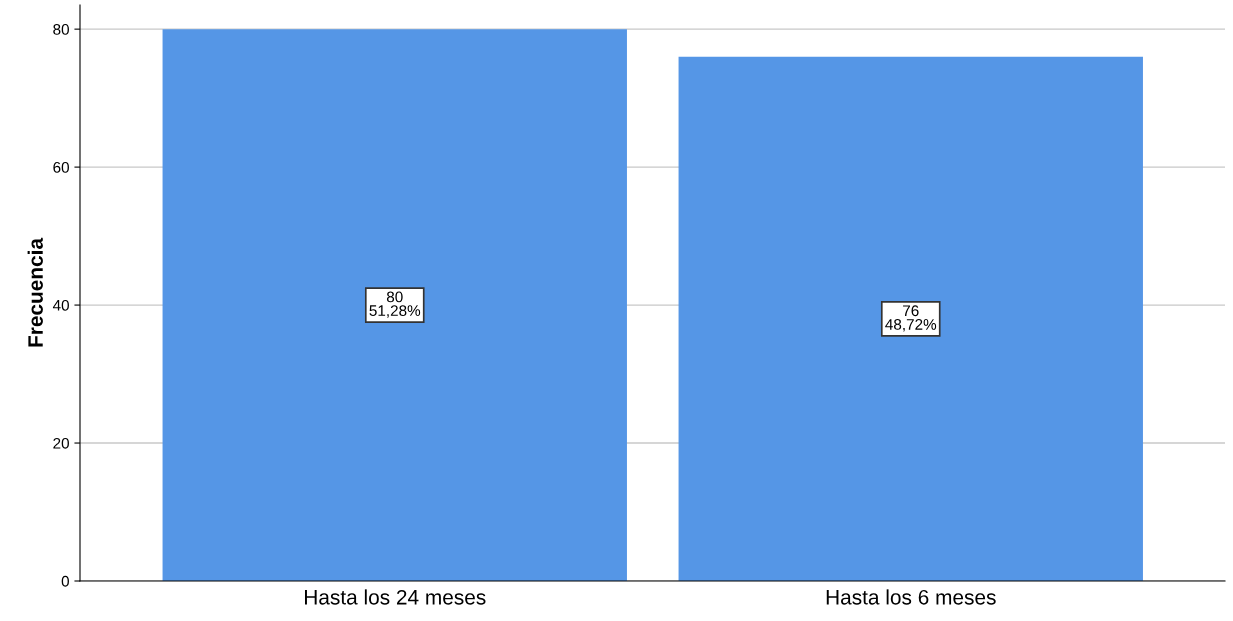  Describe the element at coordinates (911, 597) in the screenshot. I see `x-tick-label: Hasta los 6 meses` at that location.